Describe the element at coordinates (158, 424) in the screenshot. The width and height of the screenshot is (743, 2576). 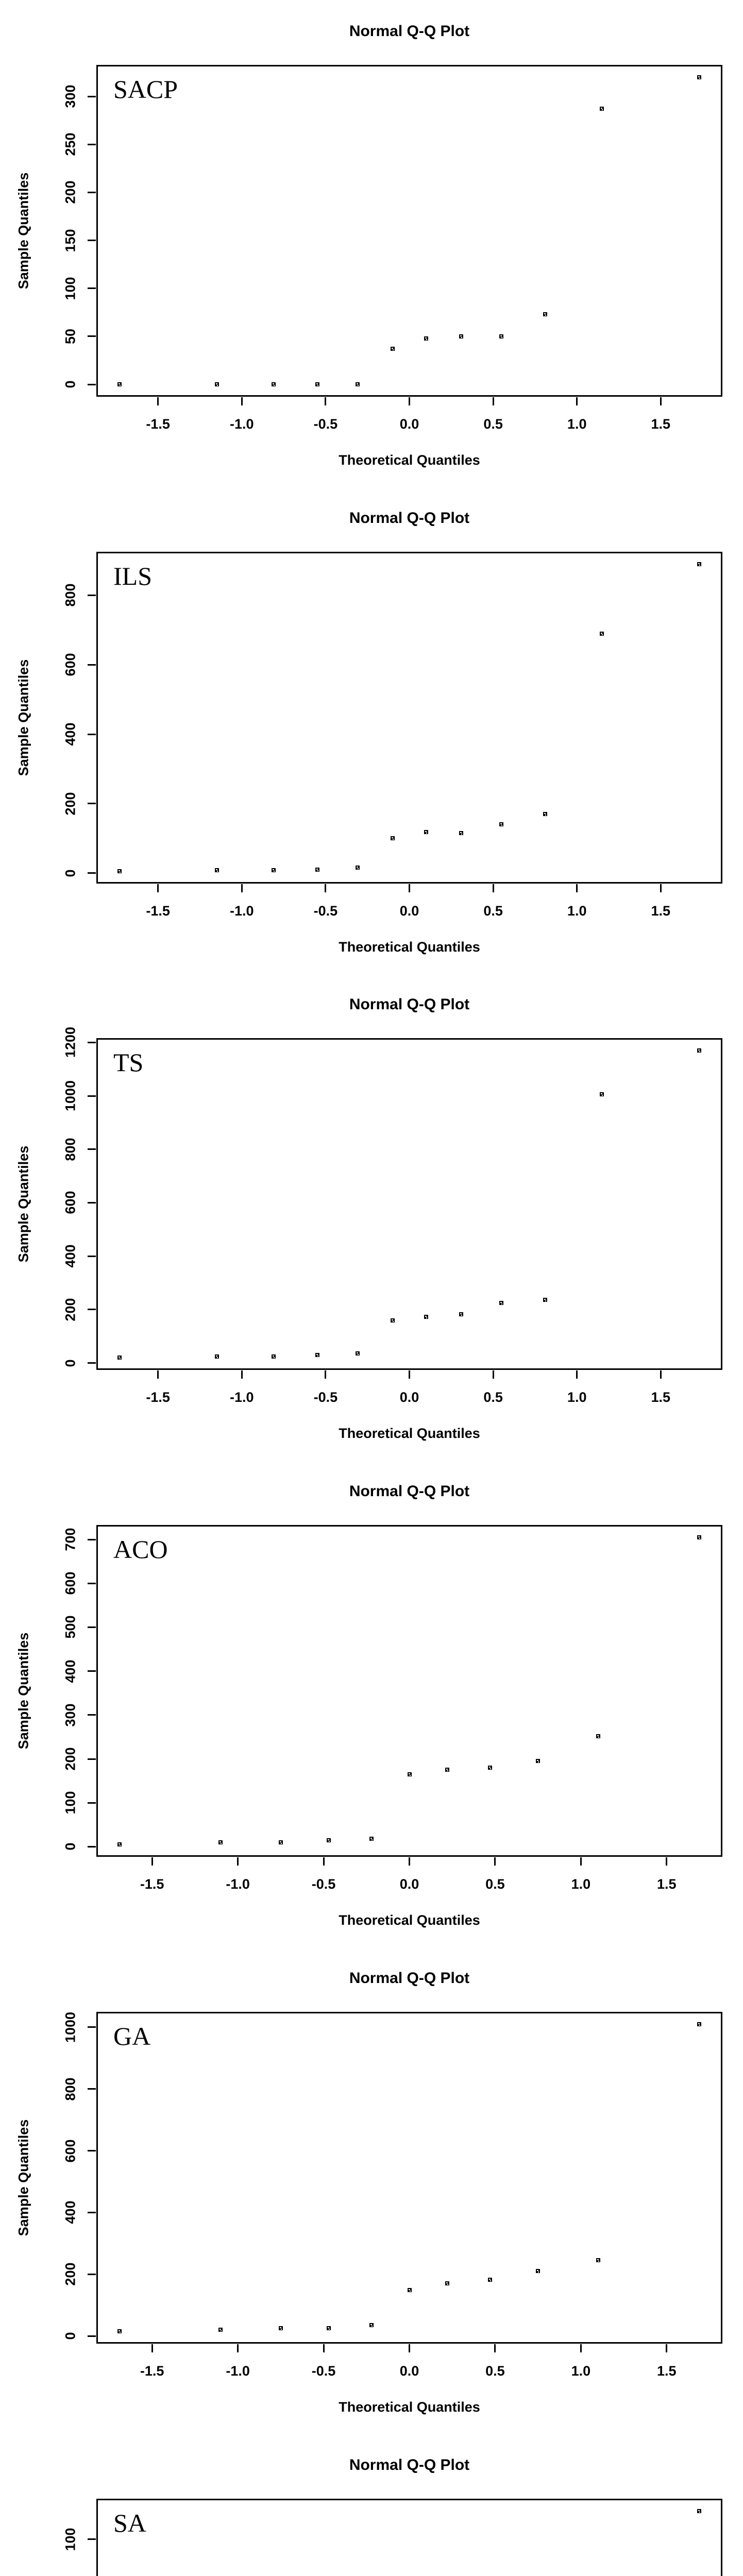
I see `x-tick-label: -1.5` at that location.